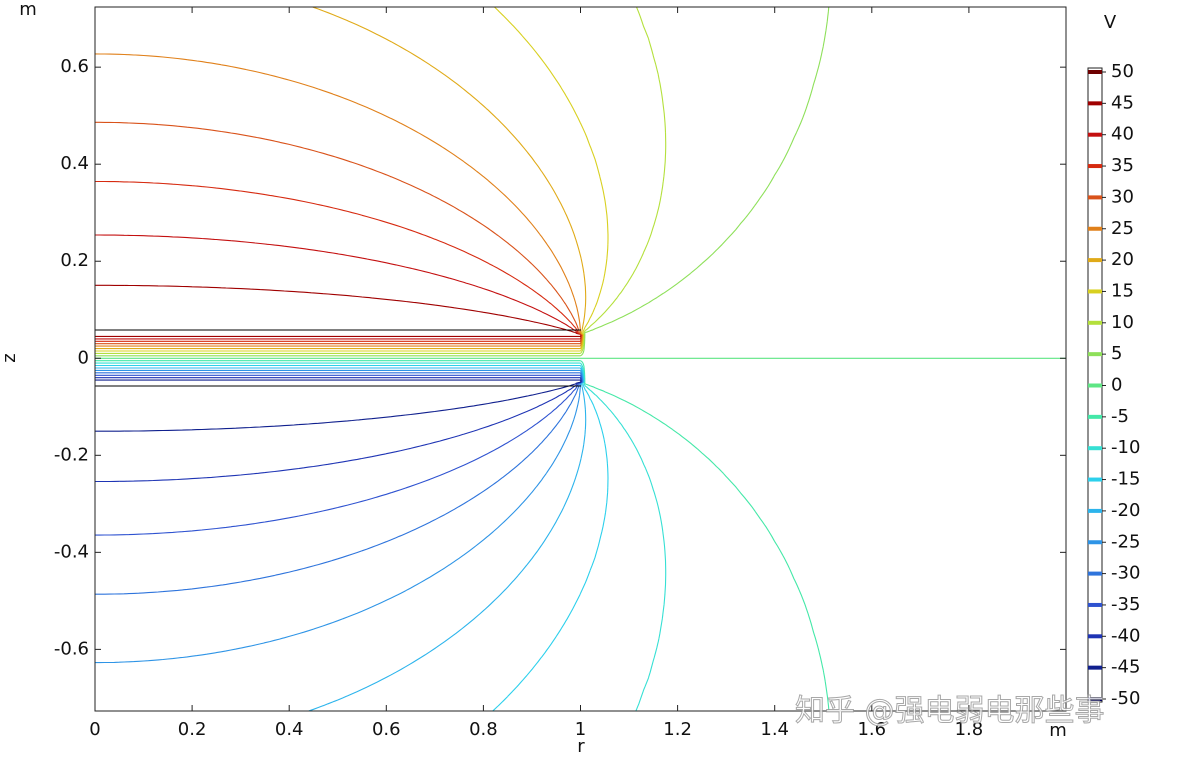 The height and width of the screenshot is (763, 1181). I want to click on colorbar-label: -30, so click(1125, 573).